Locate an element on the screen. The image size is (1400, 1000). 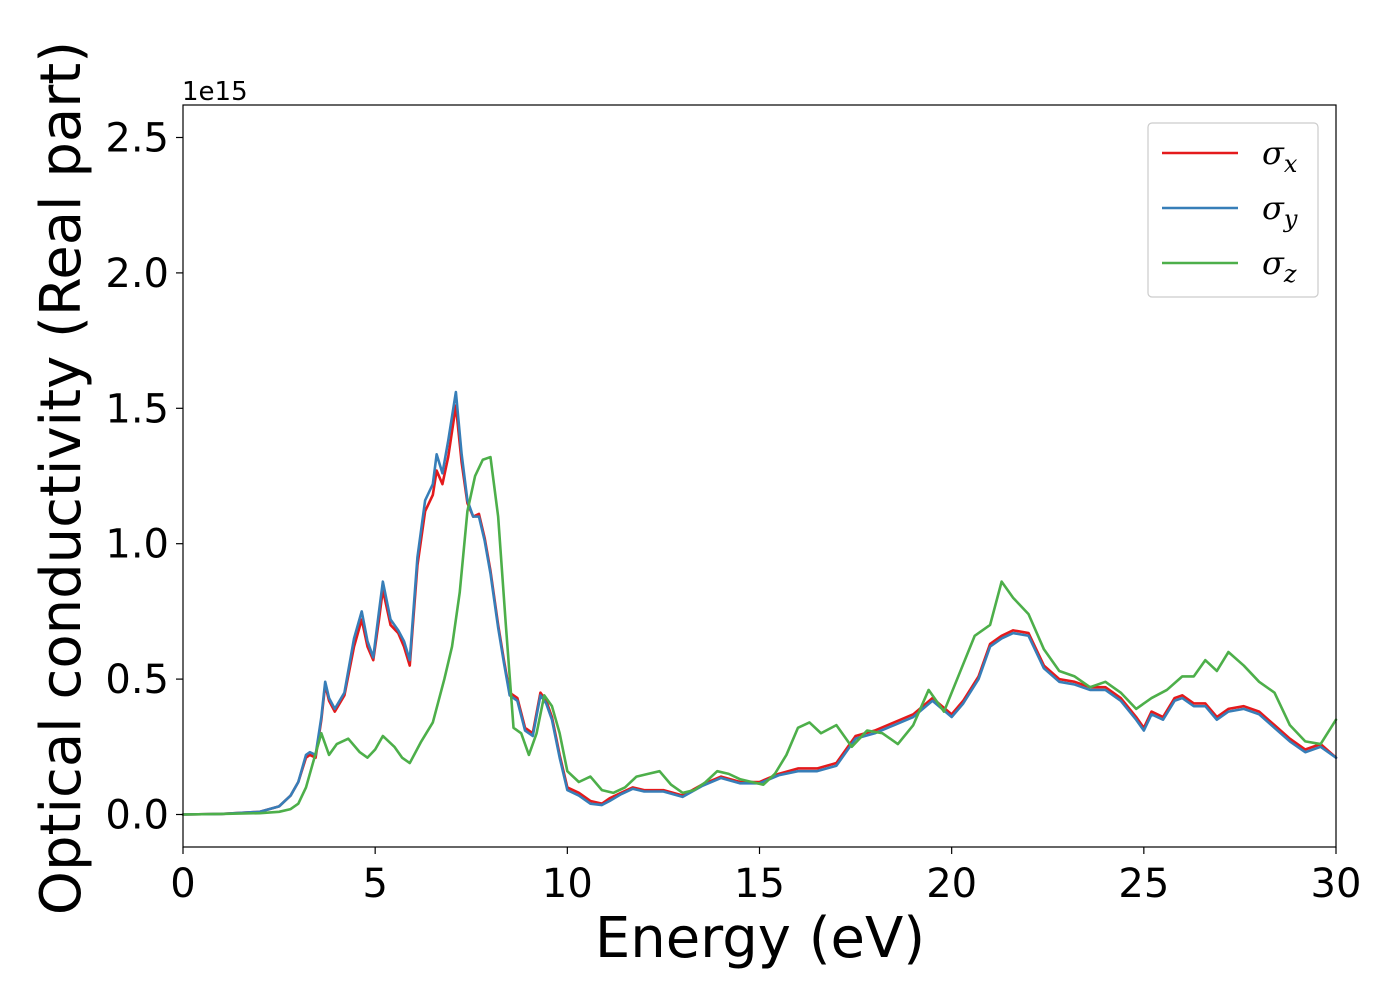
x-axis-ticks: 0 5 10 15 20 25 30 is located at coordinates (765, 877).